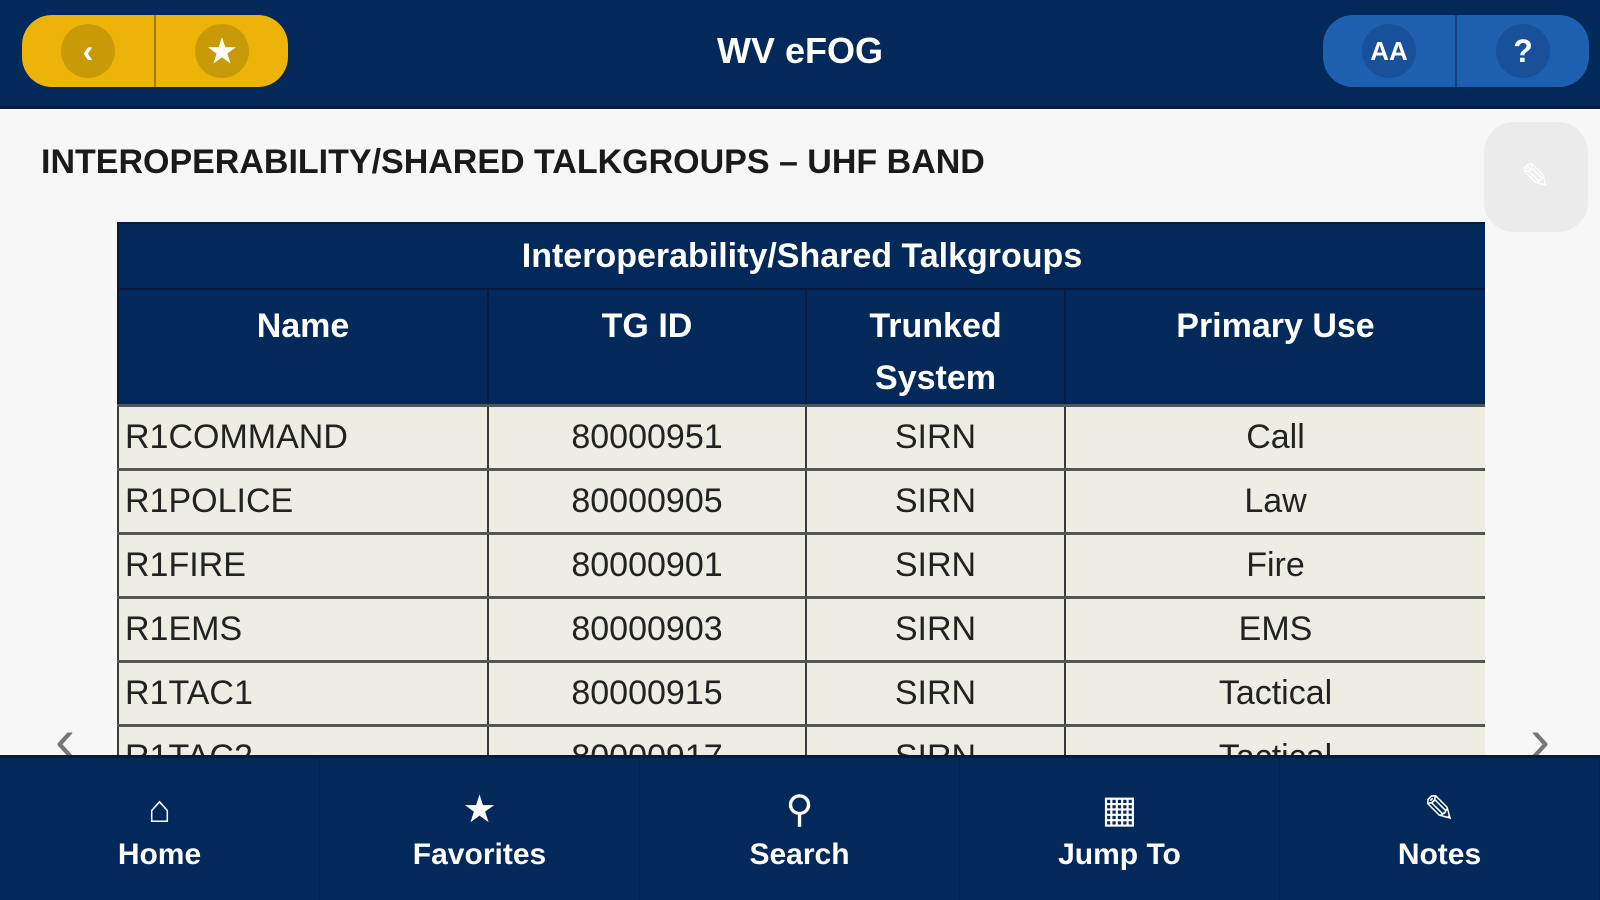  I want to click on text-size-button: AA, so click(1389, 51).